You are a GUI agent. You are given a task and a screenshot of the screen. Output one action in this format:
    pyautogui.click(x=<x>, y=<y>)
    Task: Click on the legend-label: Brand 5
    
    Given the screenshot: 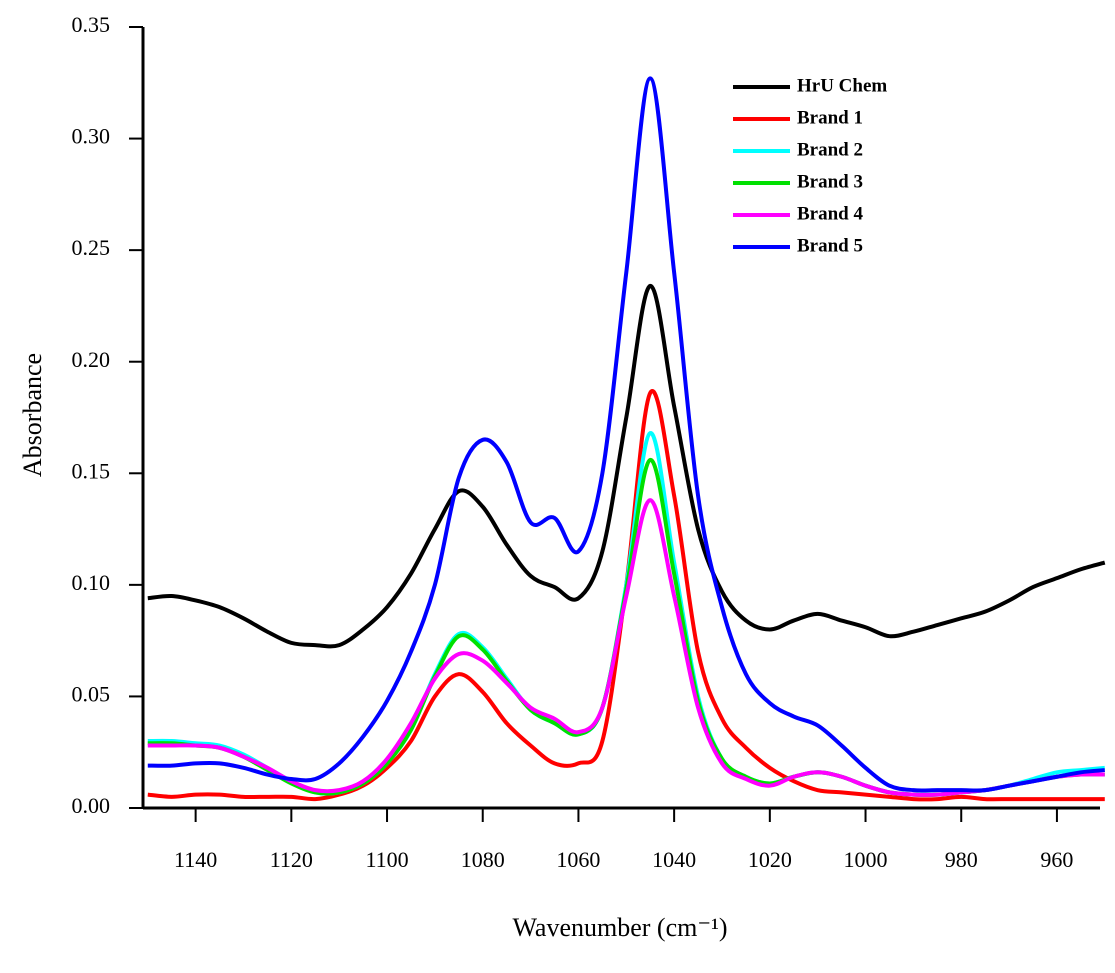 What is the action you would take?
    pyautogui.click(x=830, y=245)
    